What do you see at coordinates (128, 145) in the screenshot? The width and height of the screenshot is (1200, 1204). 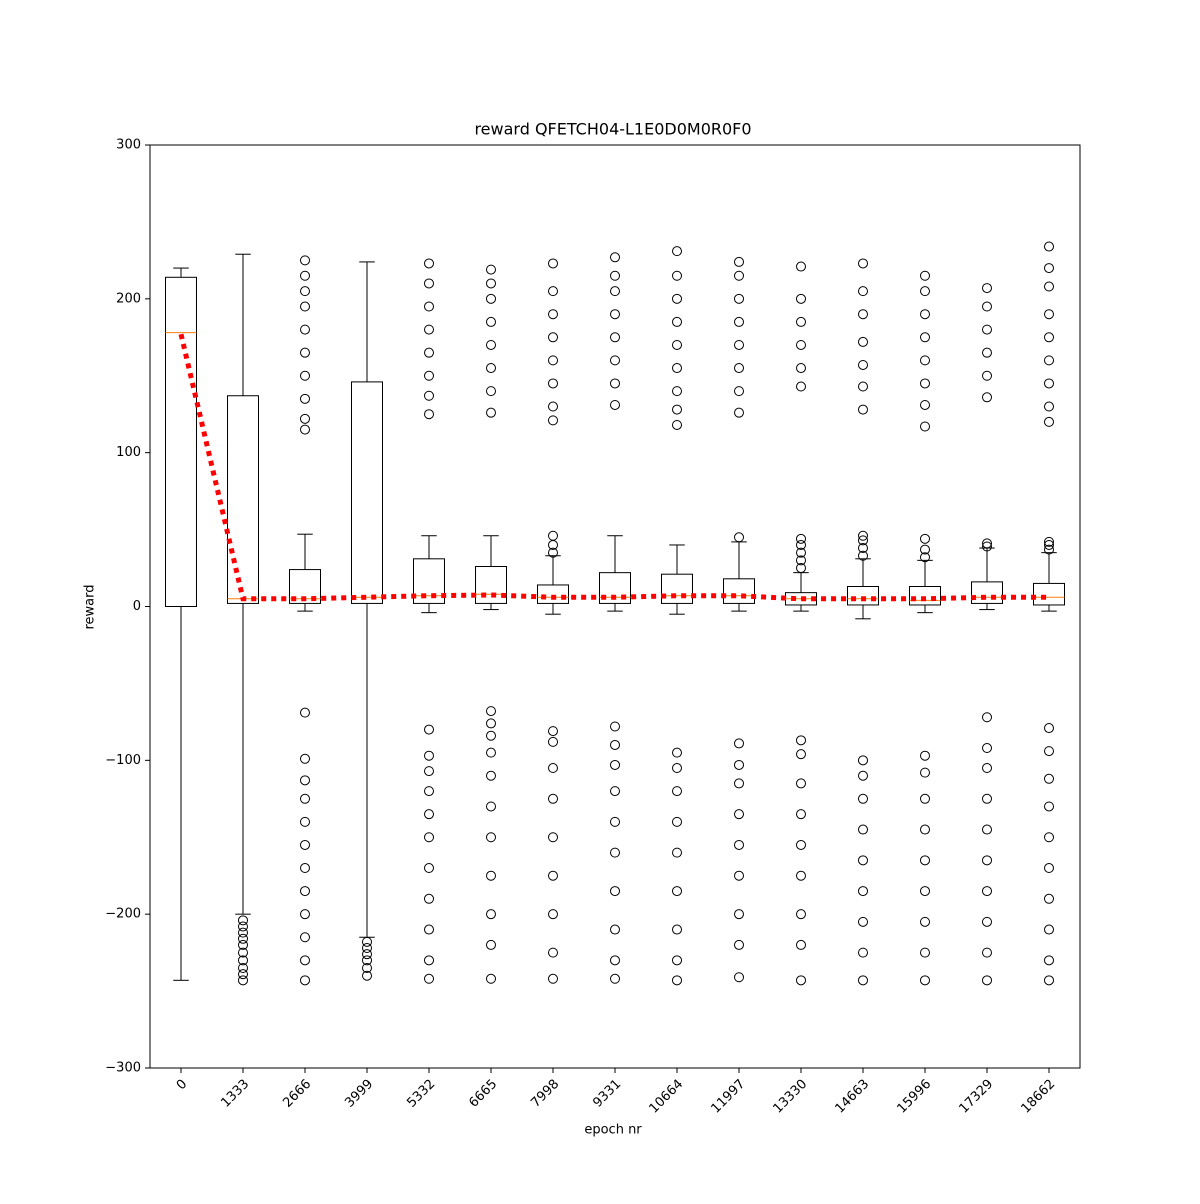 I see `y-tick-label: 300` at bounding box center [128, 145].